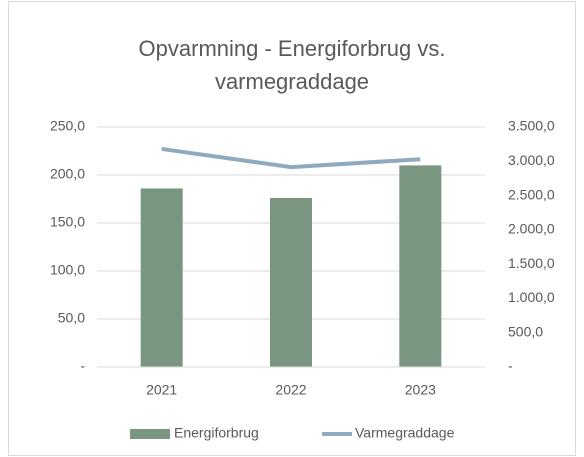  I want to click on x-tick-label: 2023, so click(420, 390).